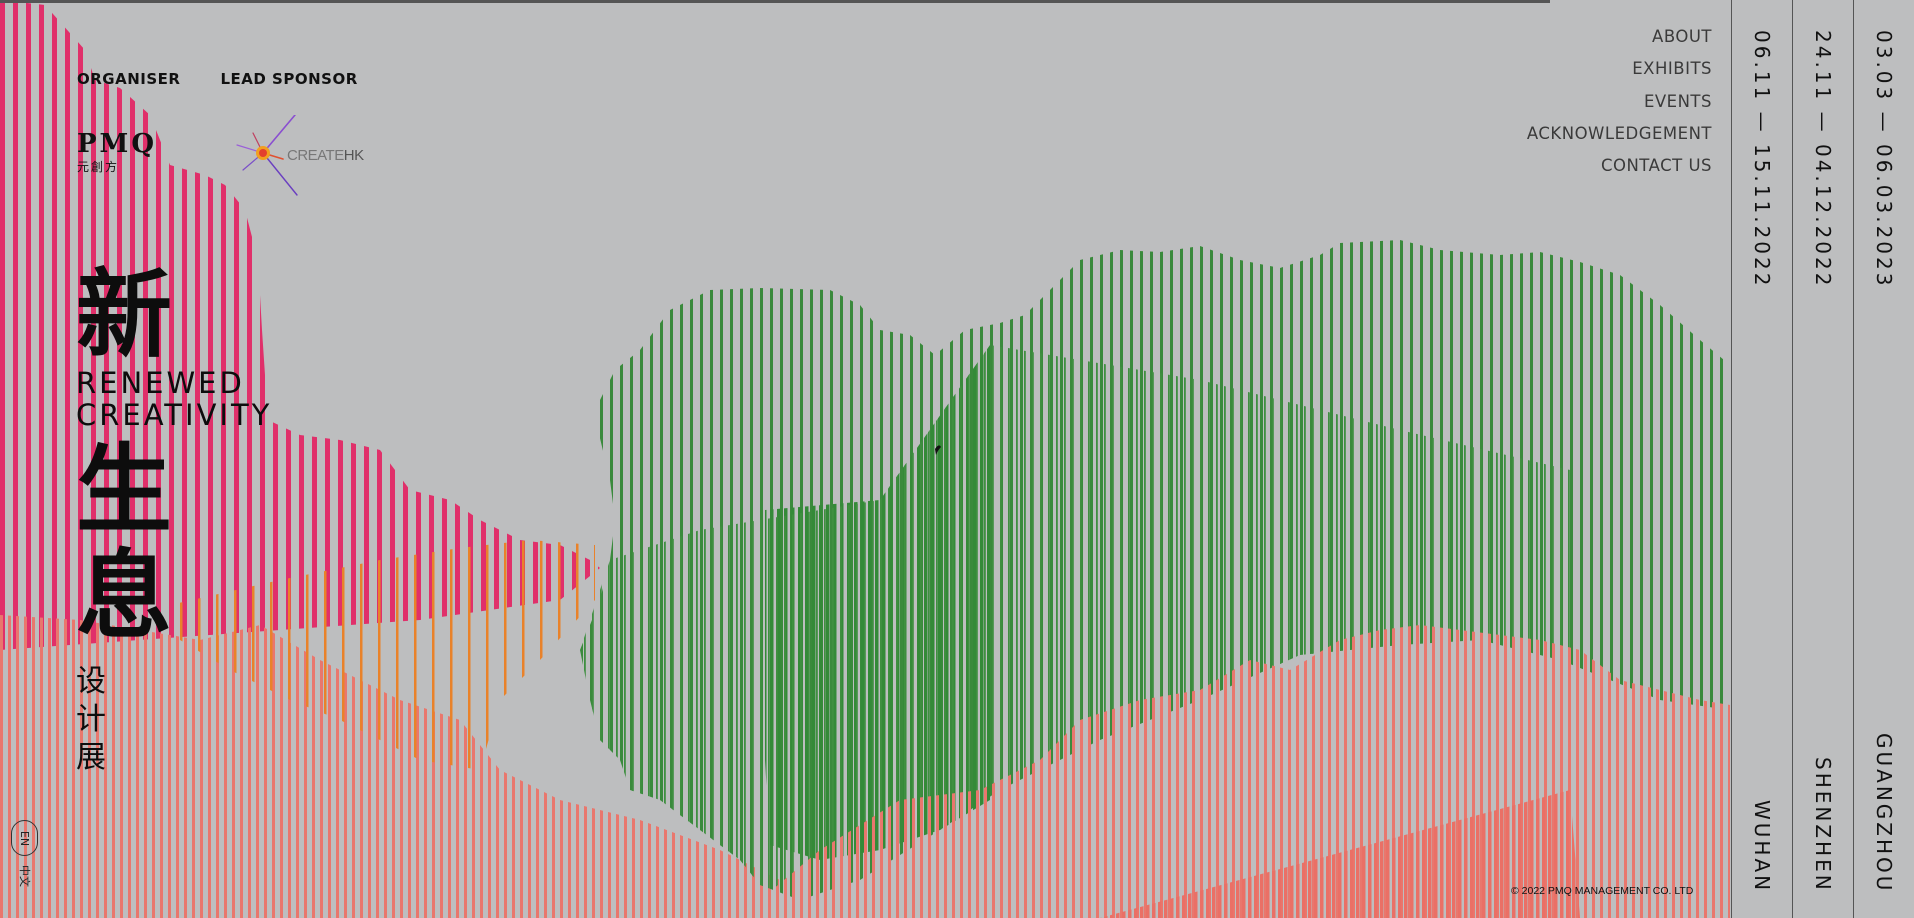 The height and width of the screenshot is (918, 1914). I want to click on createhk-logo: CREATEHK, so click(302, 157).